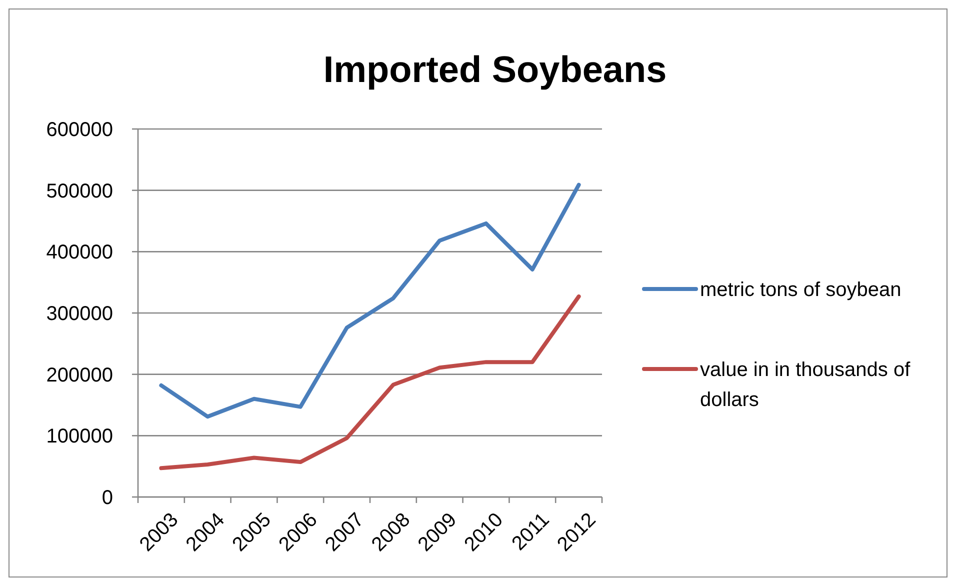  I want to click on y-tick-label: 500000, so click(79, 191).